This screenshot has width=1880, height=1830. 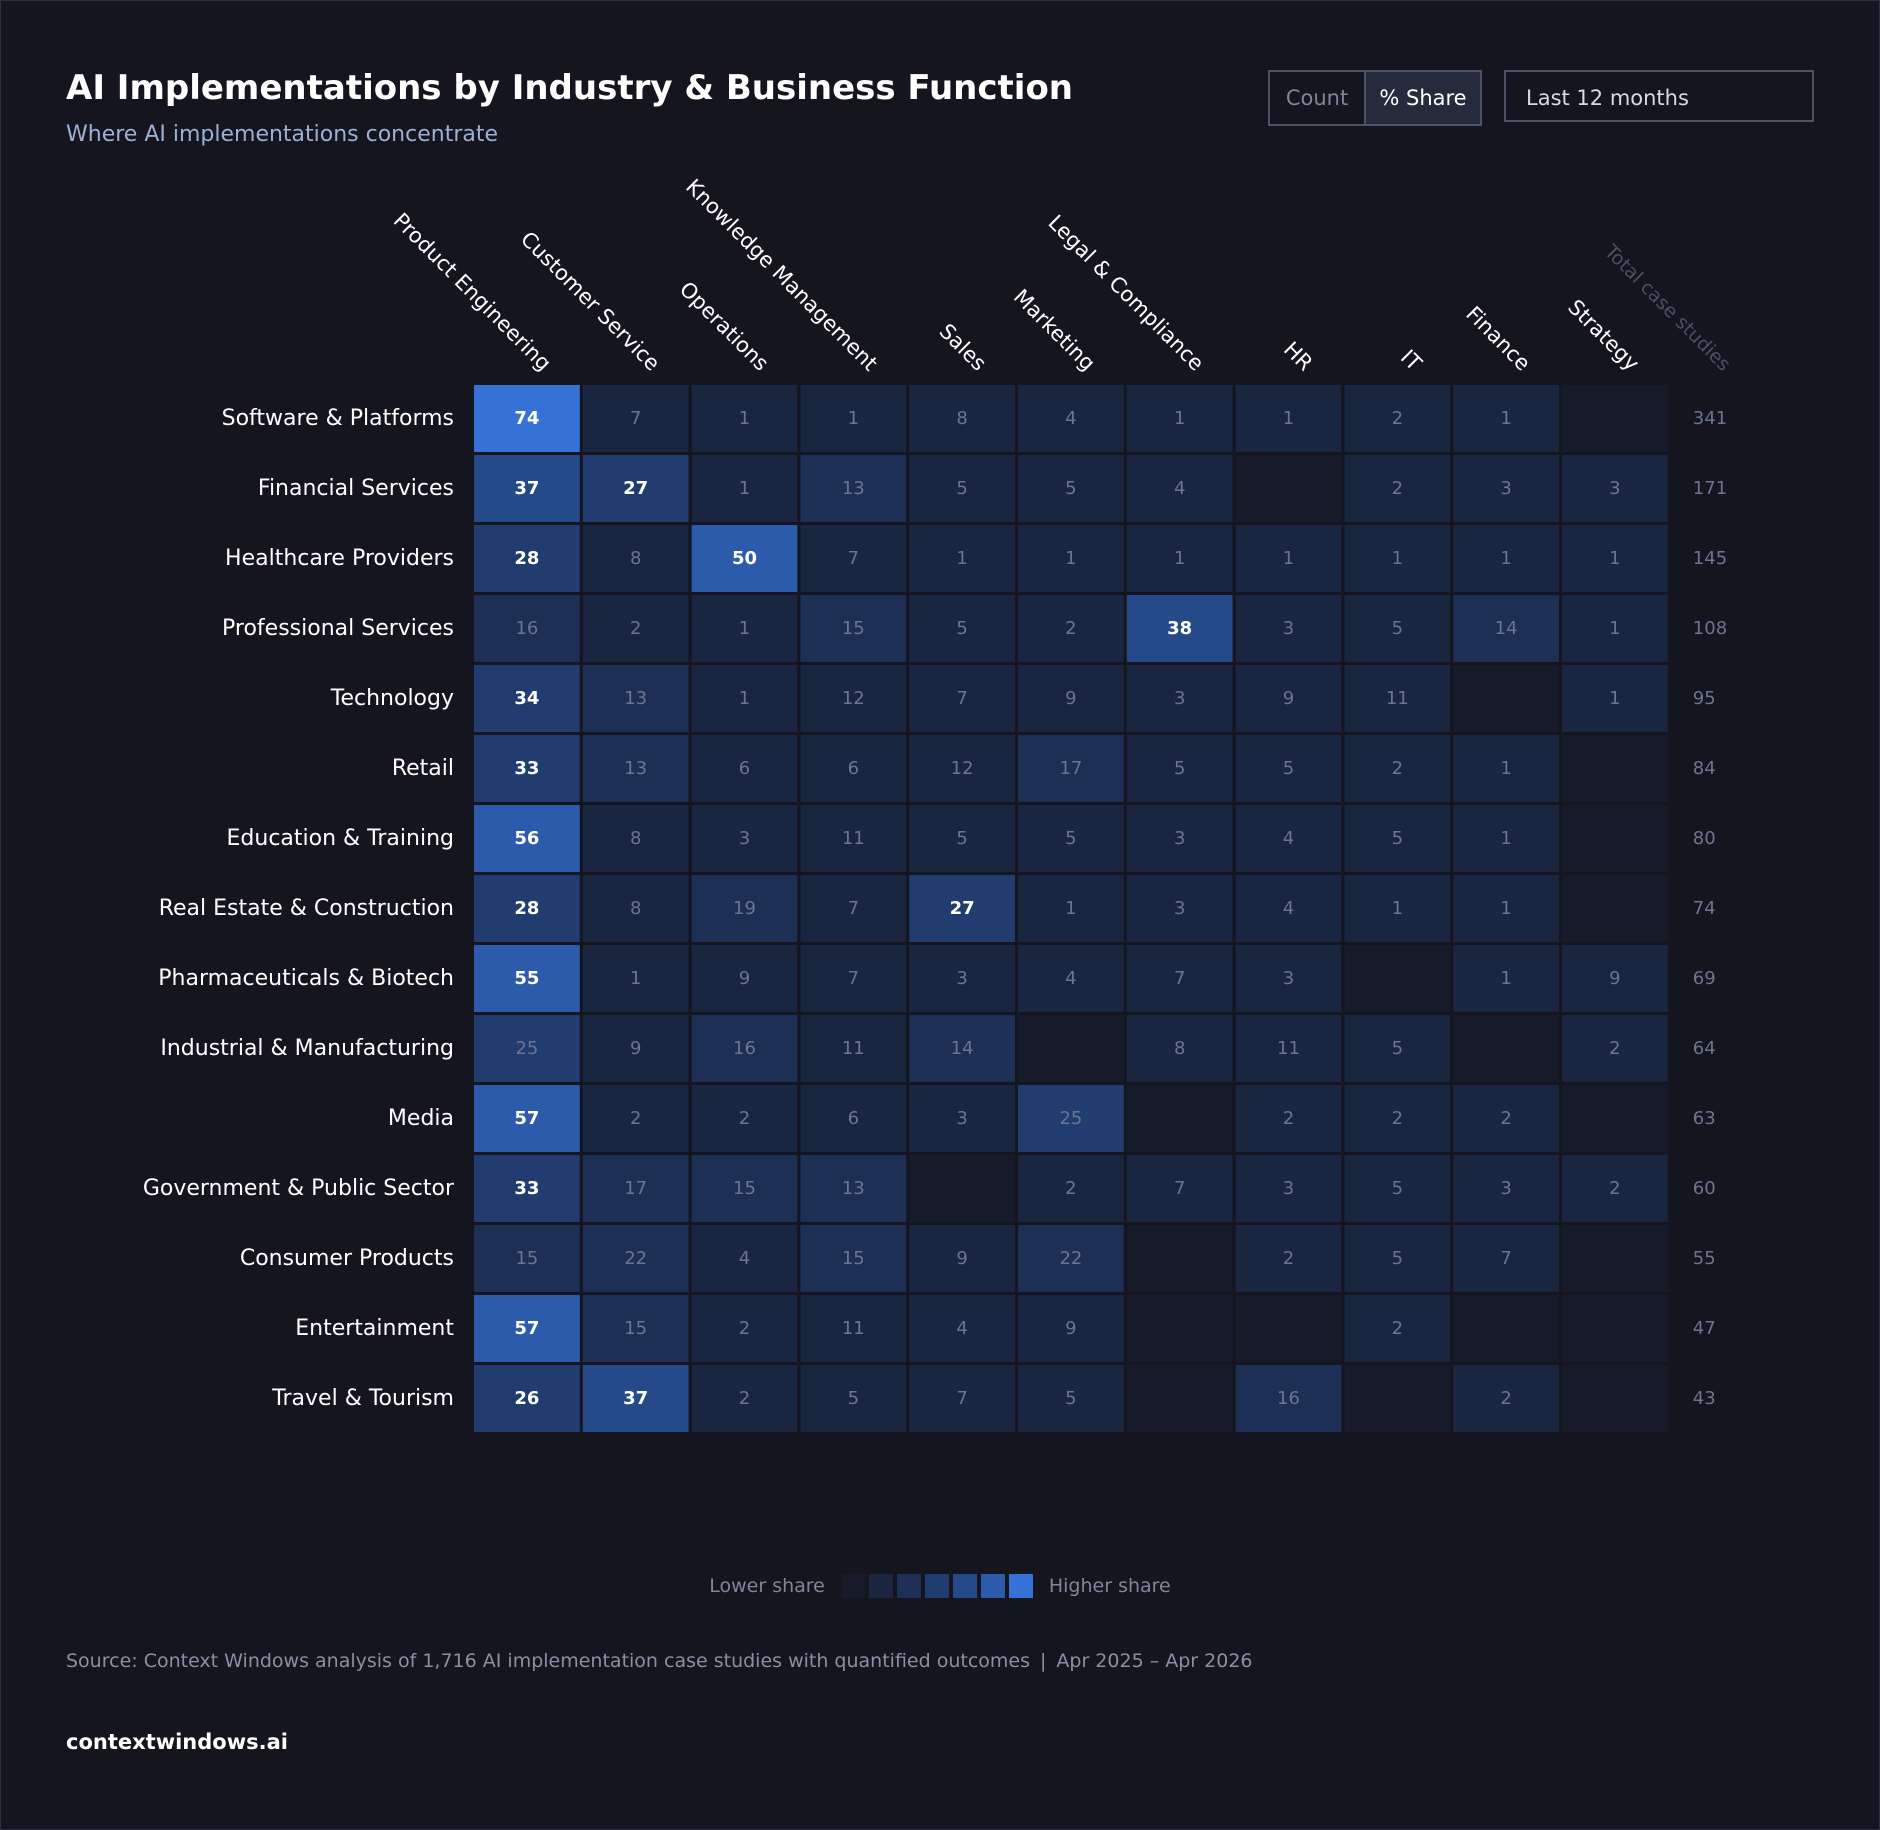 I want to click on toggle-share-button: % Share, so click(x=1422, y=98).